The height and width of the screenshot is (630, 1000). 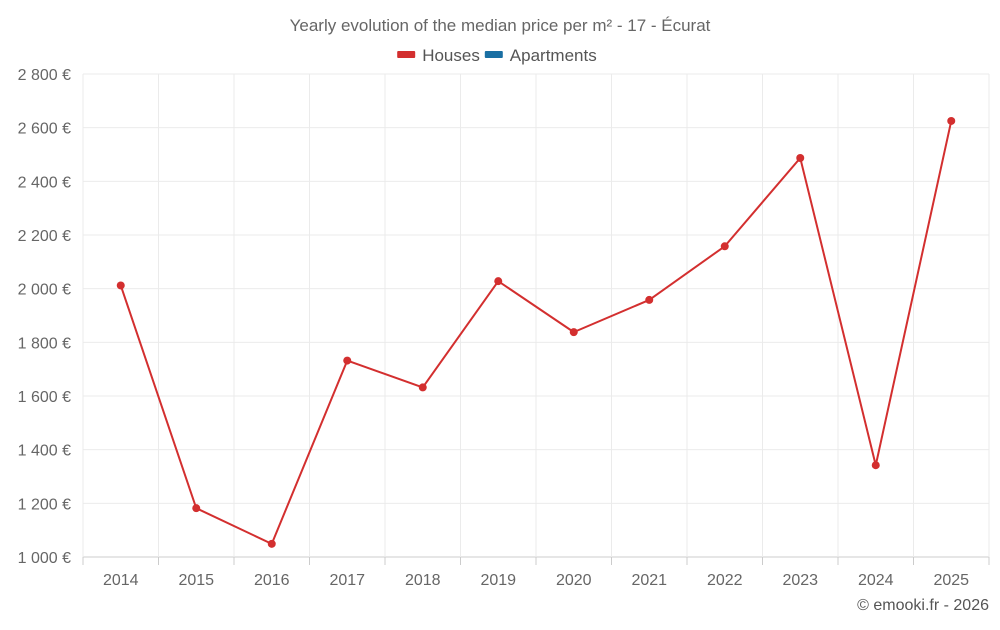 I want to click on data-point-2022, so click(x=724, y=246).